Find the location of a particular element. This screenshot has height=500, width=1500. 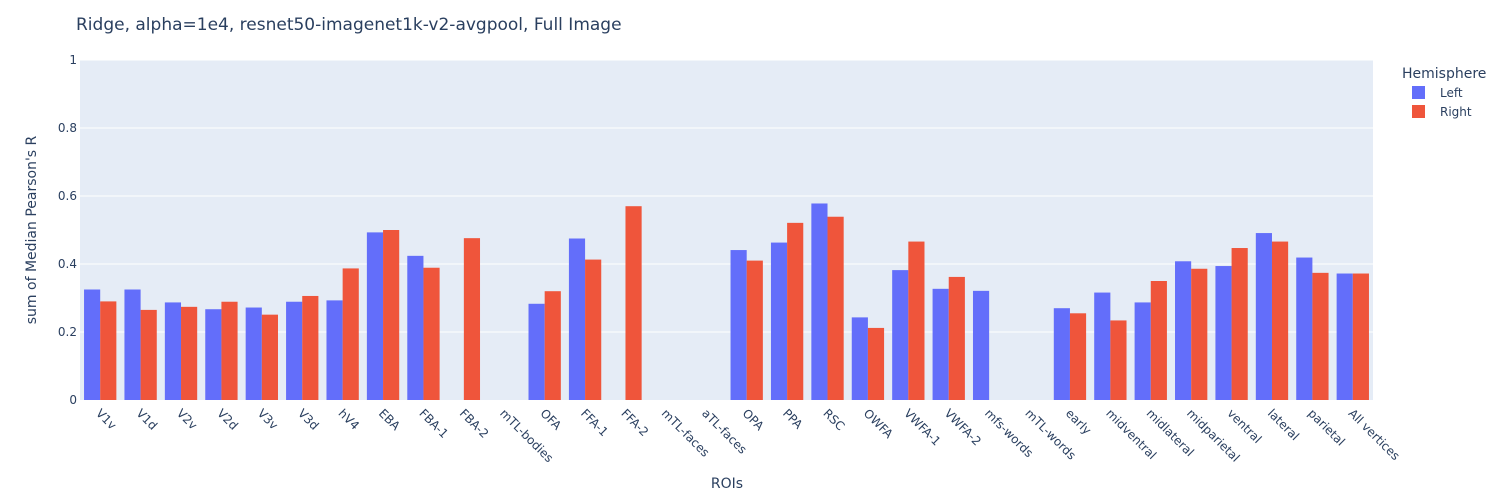

y-tick-label: 0.4 is located at coordinates (67, 264).